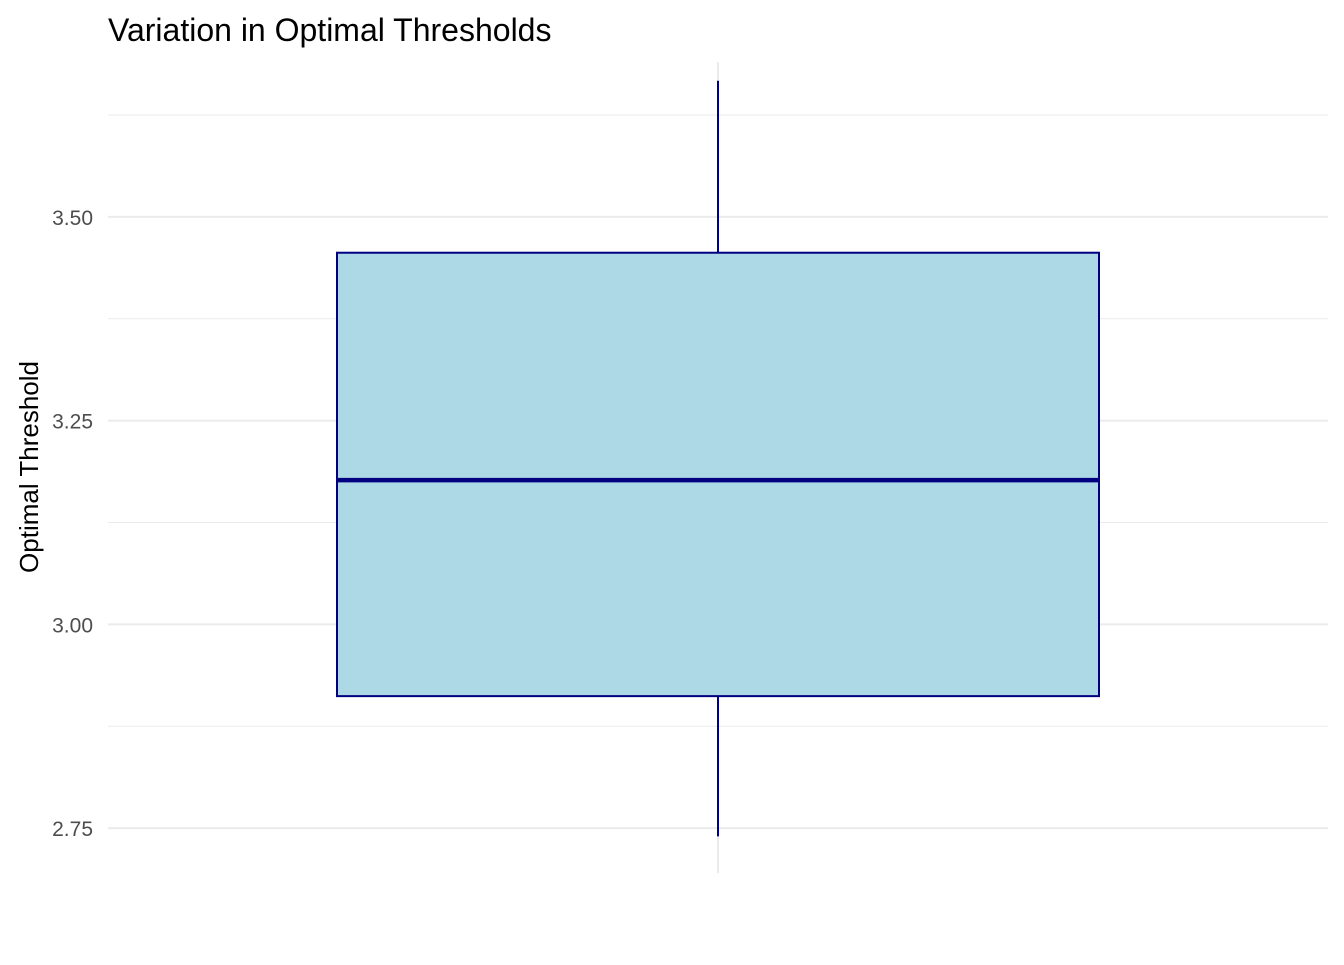 The width and height of the screenshot is (1344, 965). What do you see at coordinates (72, 218) in the screenshot?
I see `y-tick-label: 3.50` at bounding box center [72, 218].